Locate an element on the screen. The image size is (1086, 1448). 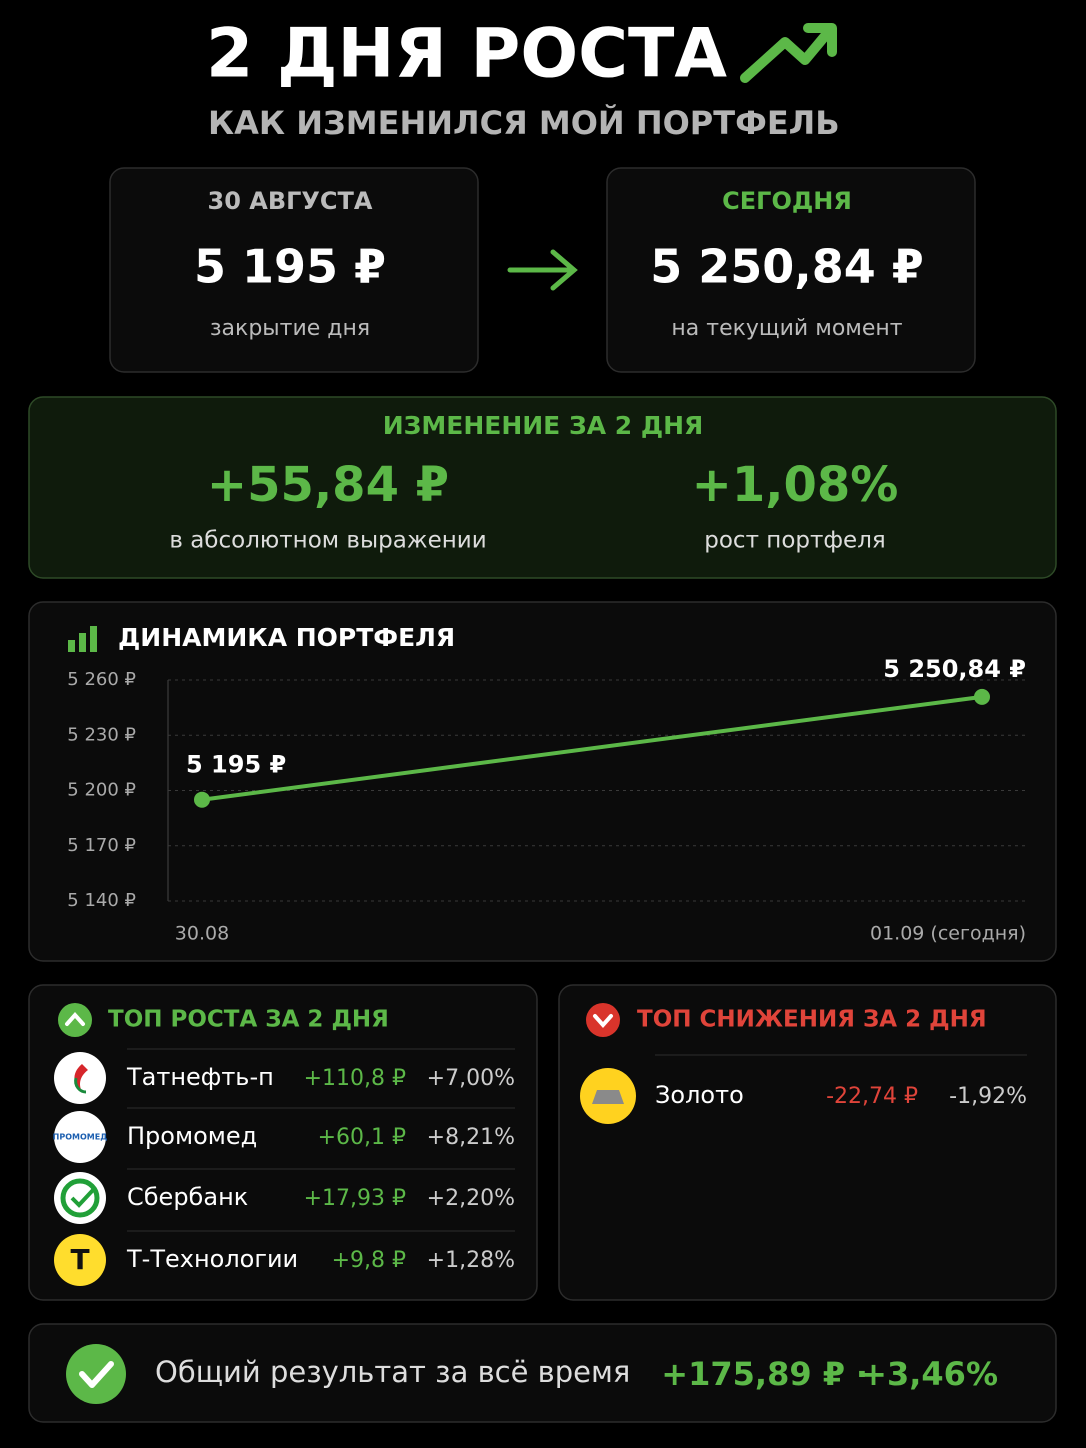
change-absolute: +55,84 ₽ is located at coordinates (328, 485).